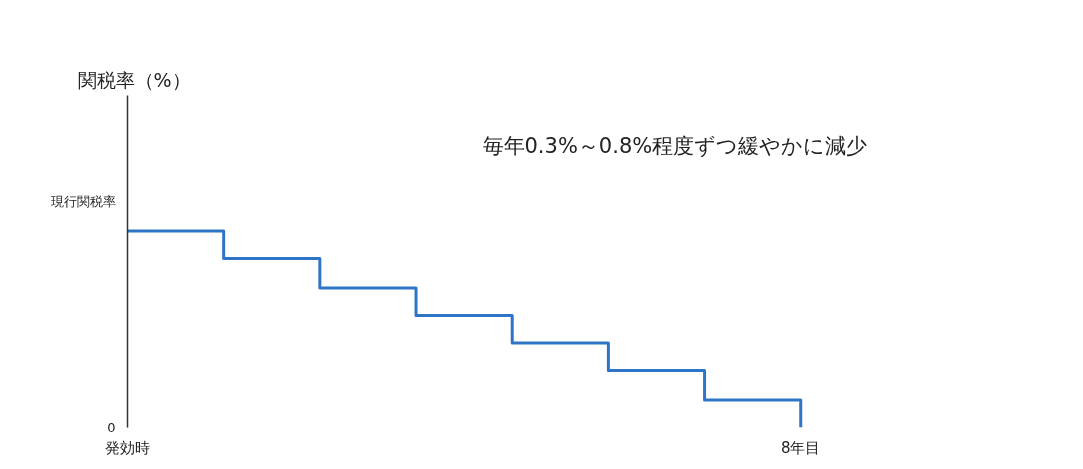 This screenshot has width=1083, height=469. What do you see at coordinates (111, 427) in the screenshot?
I see `annotation: 0` at bounding box center [111, 427].